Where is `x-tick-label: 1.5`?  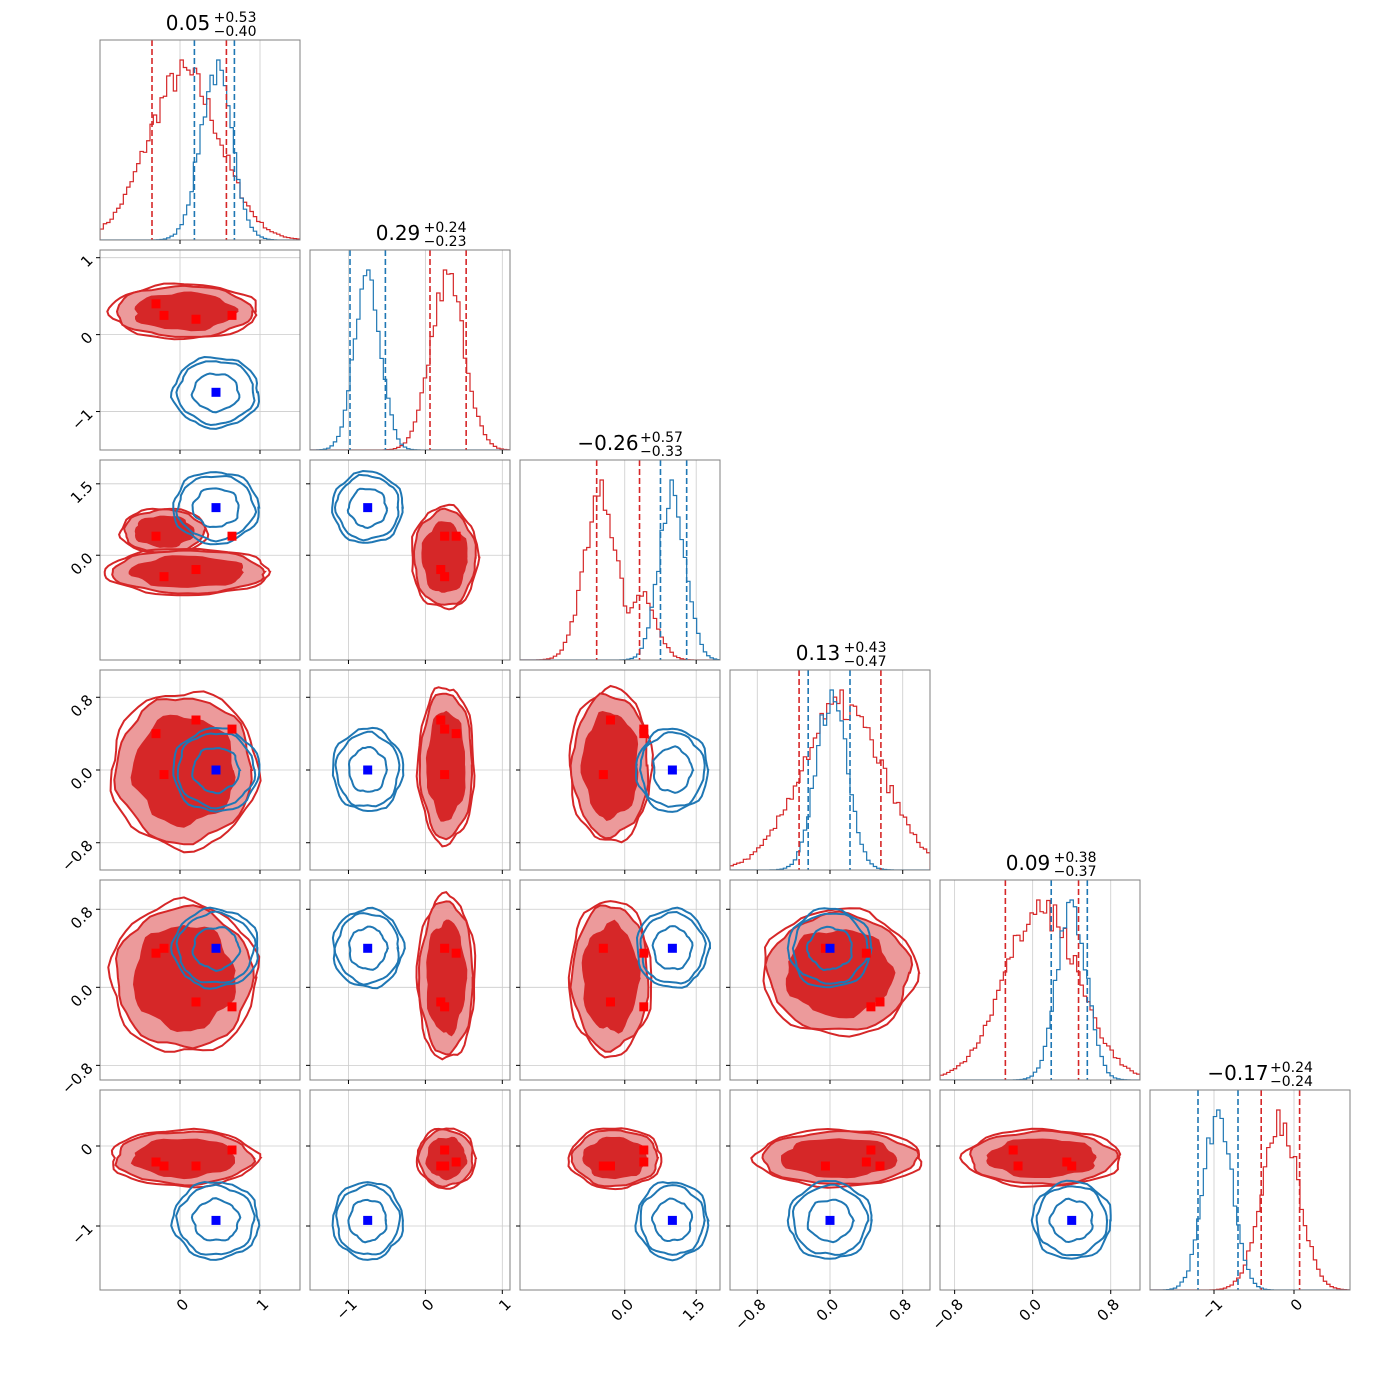
x-tick-label: 1.5 is located at coordinates (694, 1310).